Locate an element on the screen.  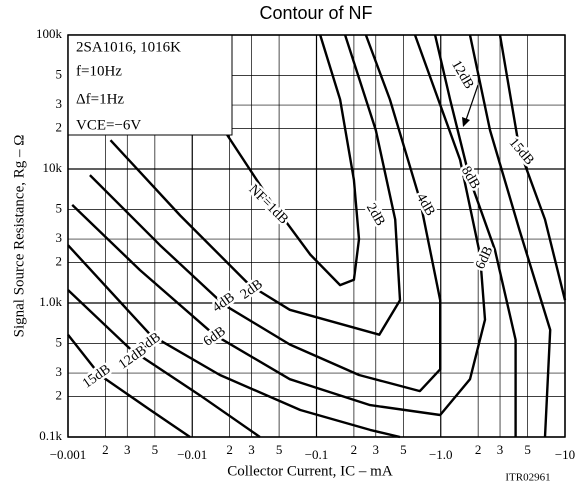
contour-label: 12dB is located at coordinates (462, 75).